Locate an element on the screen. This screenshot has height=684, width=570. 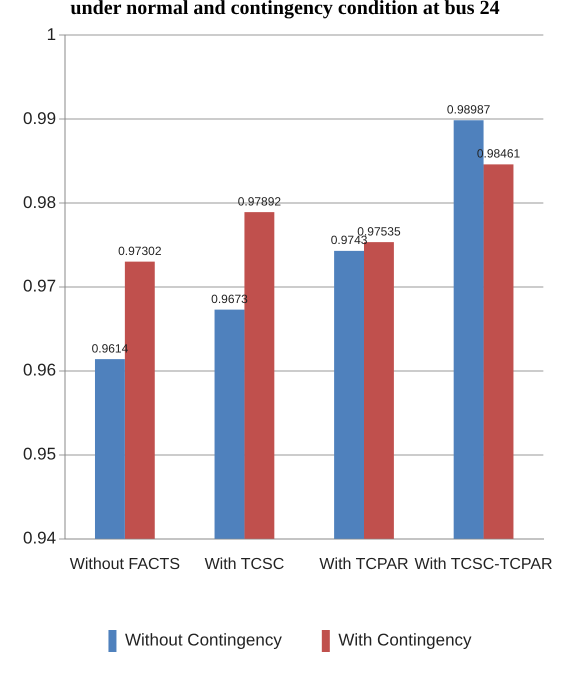
y-tick-label: 0.98 is located at coordinates (39, 202).